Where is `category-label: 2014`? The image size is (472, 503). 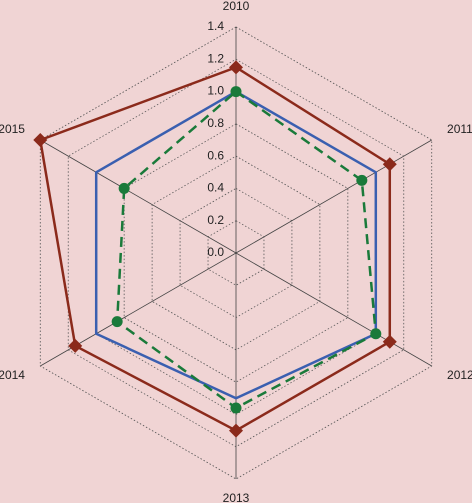
category-label: 2014 is located at coordinates (12, 375).